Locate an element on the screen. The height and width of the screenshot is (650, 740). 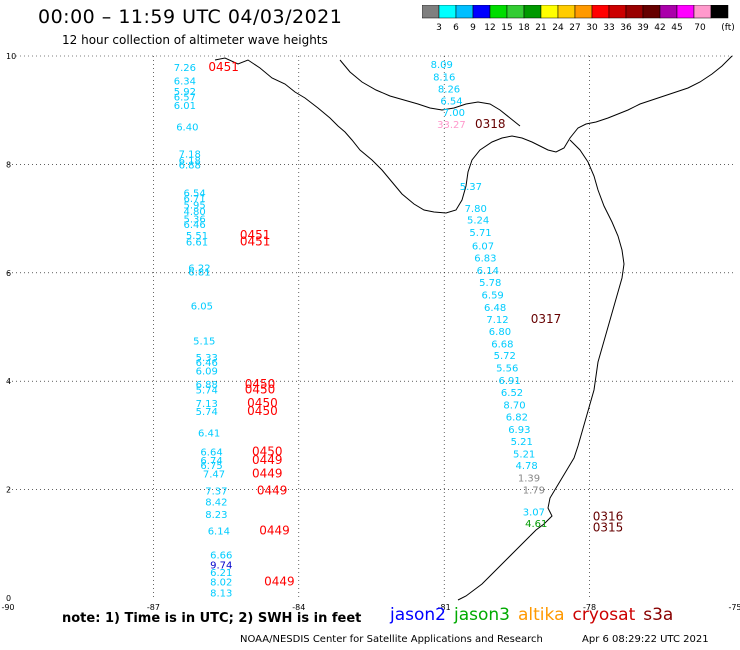
swh-value: 6.22 is located at coordinates (199, 268).